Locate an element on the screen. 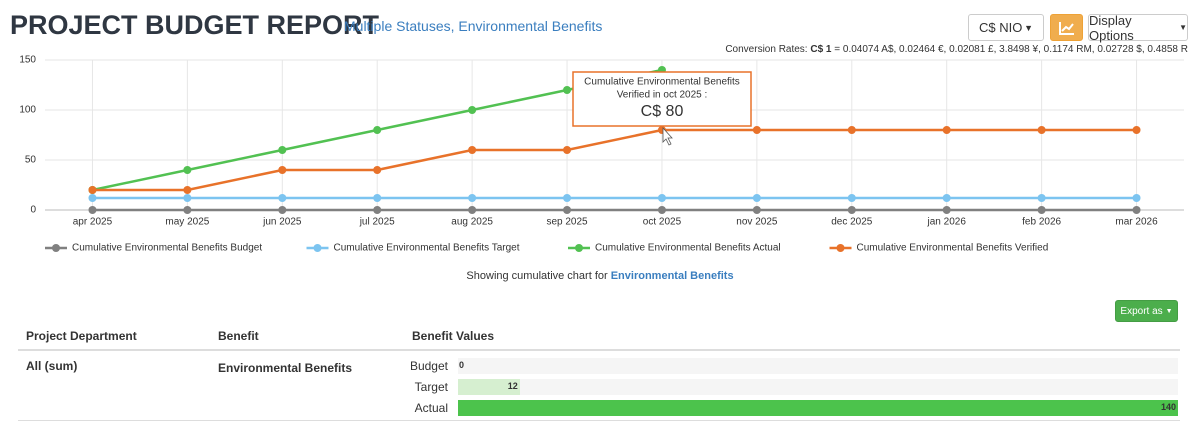 The height and width of the screenshot is (423, 1200). bar-track: 140 is located at coordinates (818, 408).